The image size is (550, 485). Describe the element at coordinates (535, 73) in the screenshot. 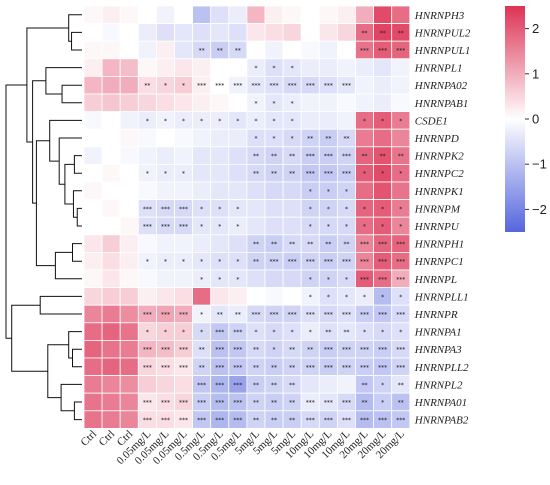

I see `colorbar-tick-label: 1` at that location.